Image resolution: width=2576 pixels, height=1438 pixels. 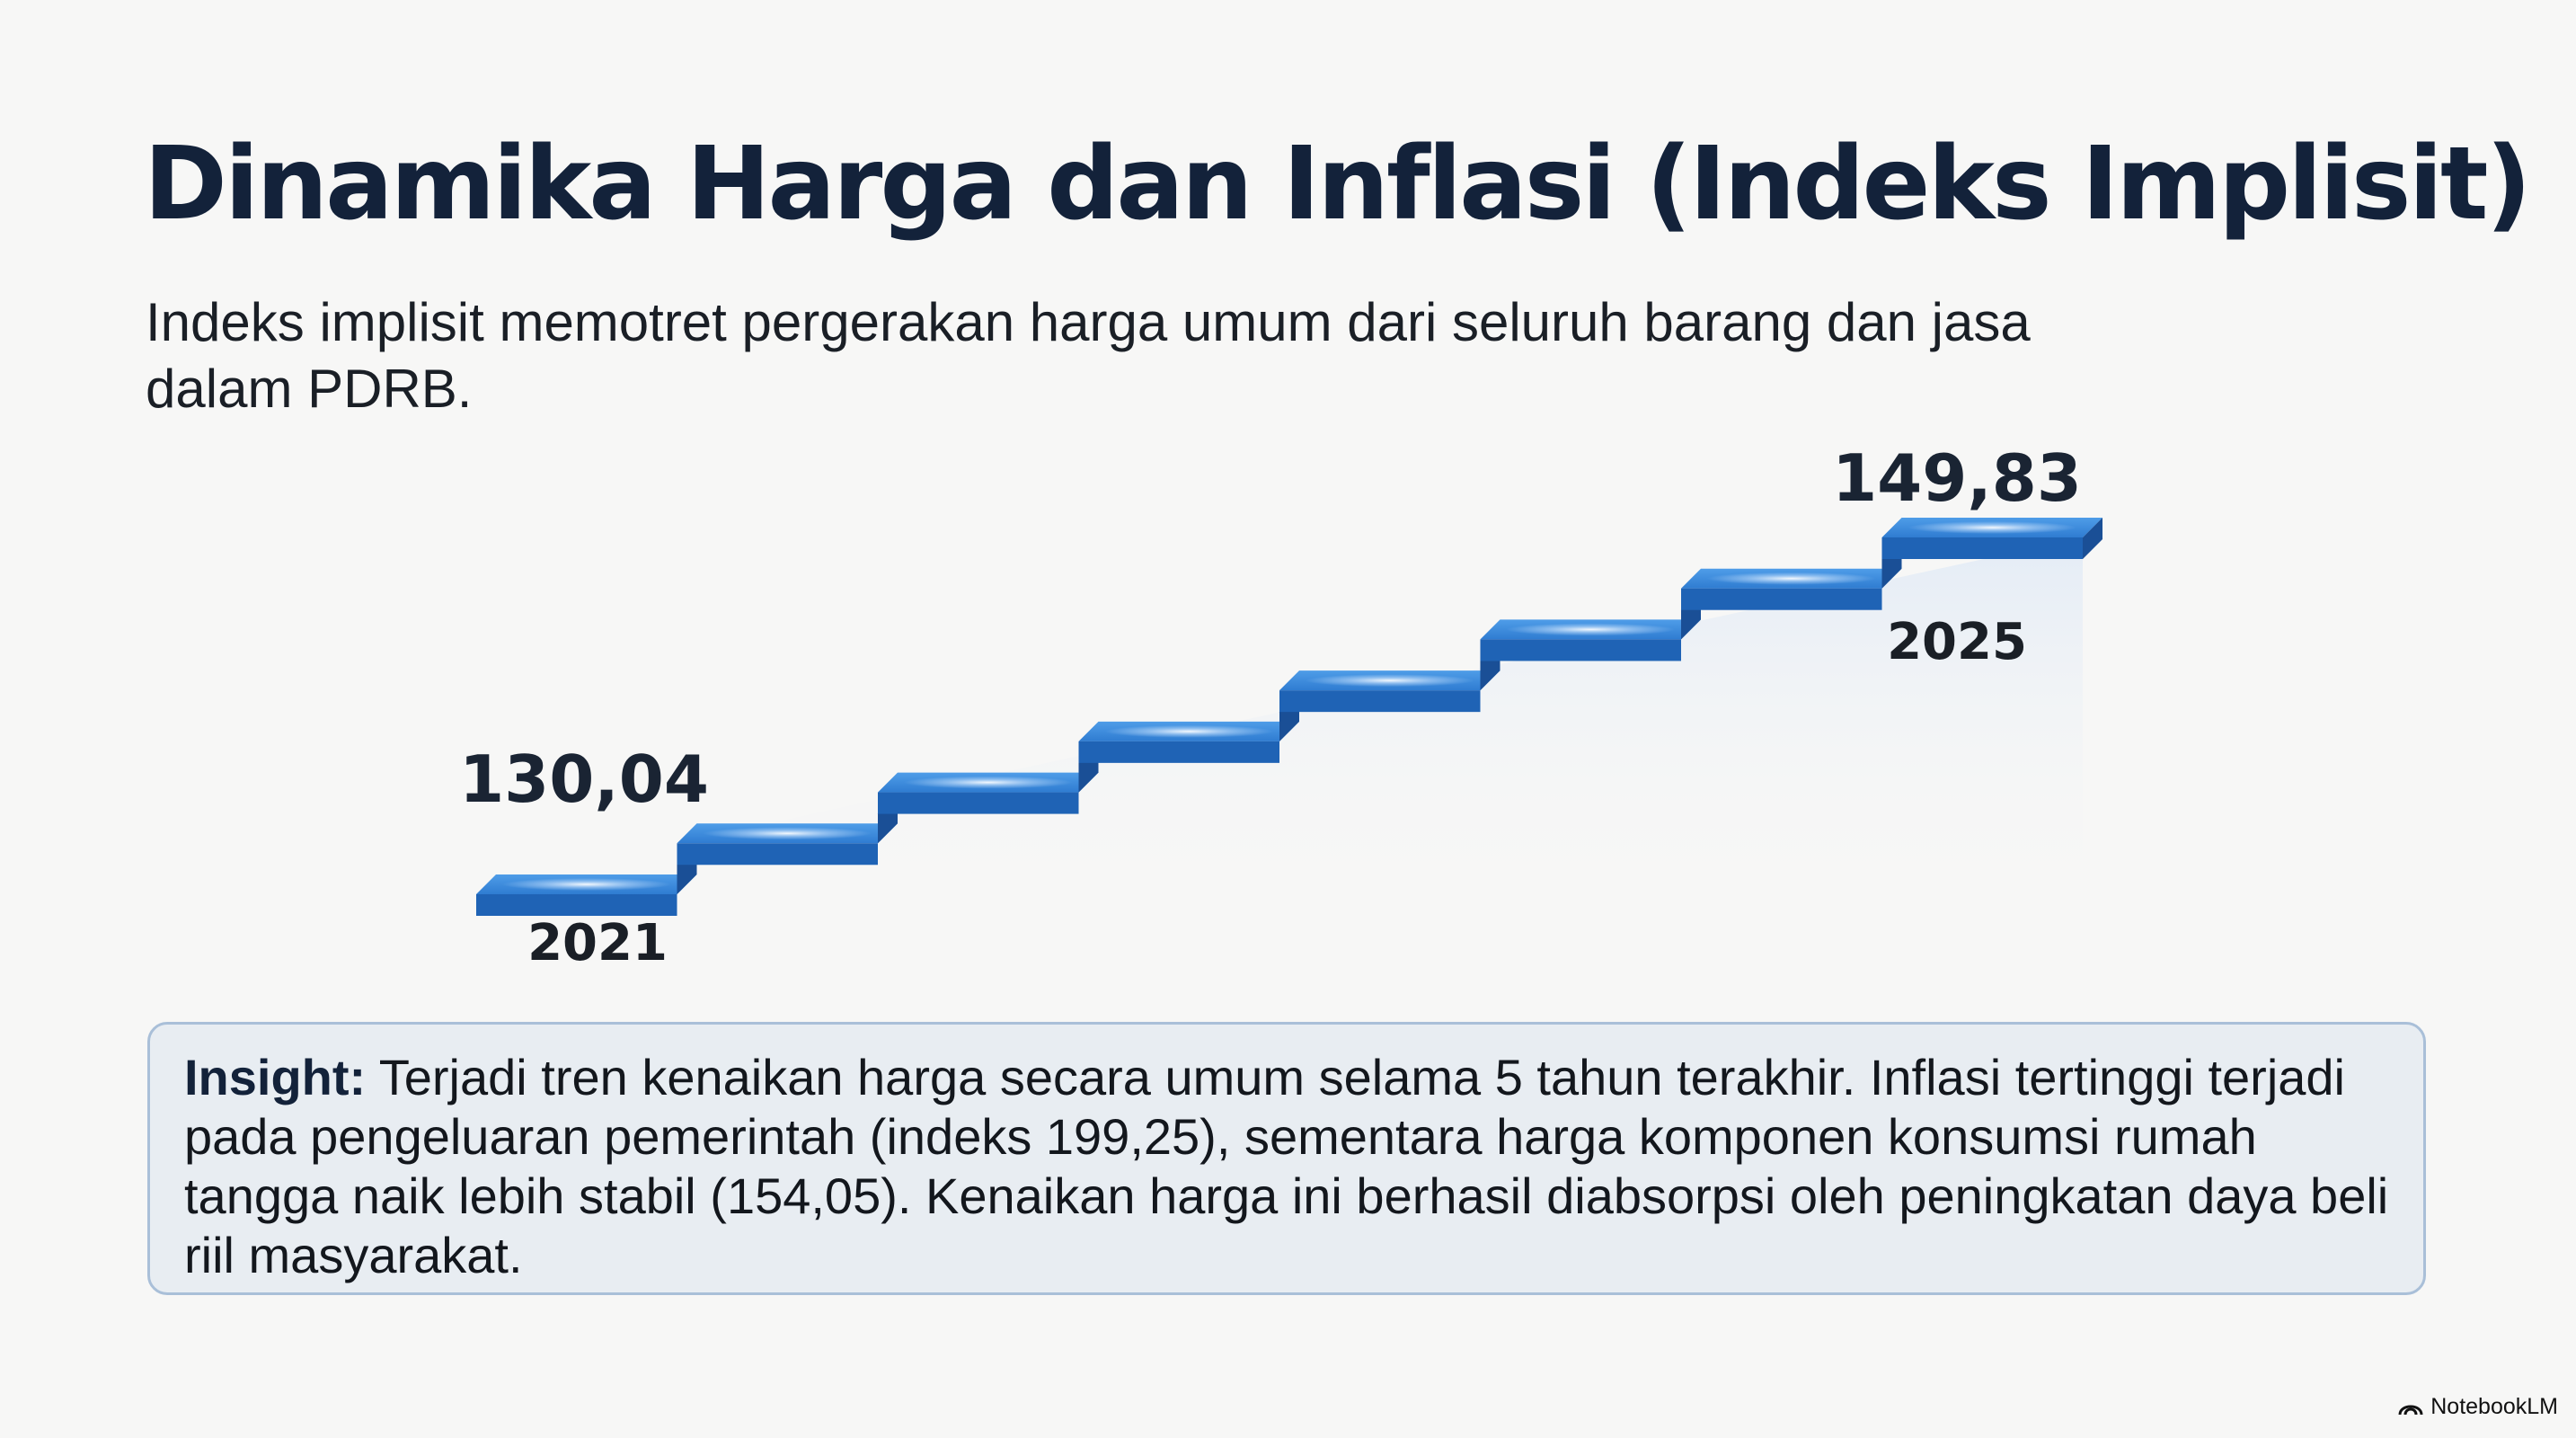 I want to click on start-year-label: 2021, so click(x=597, y=943).